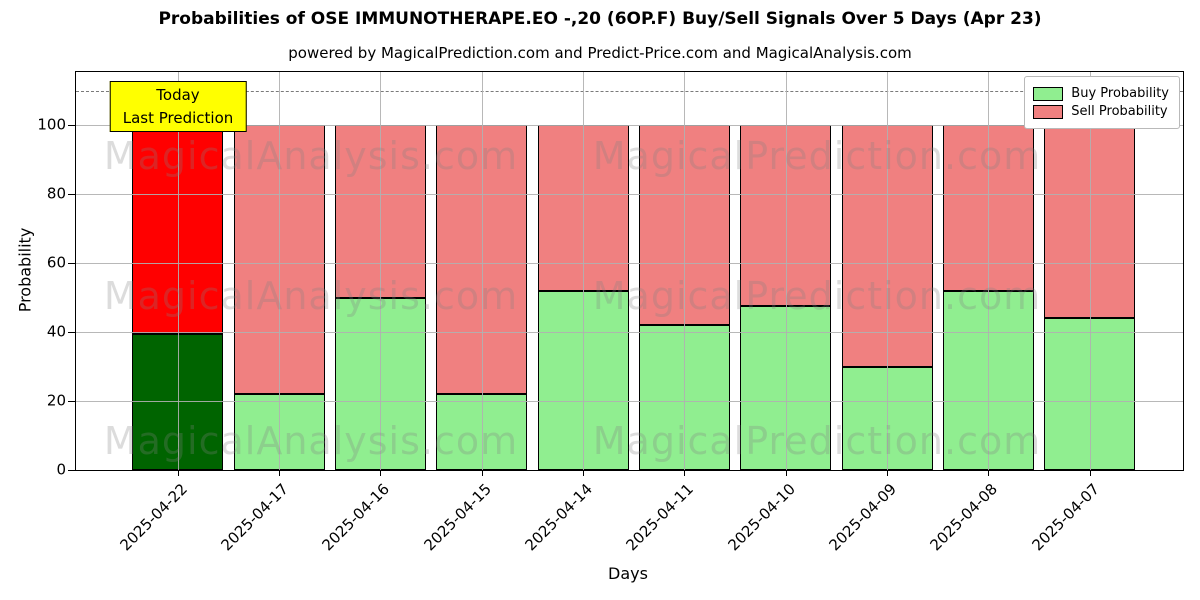 This screenshot has height=600, width=1200. I want to click on y-tick-label: 100, so click(51, 124).